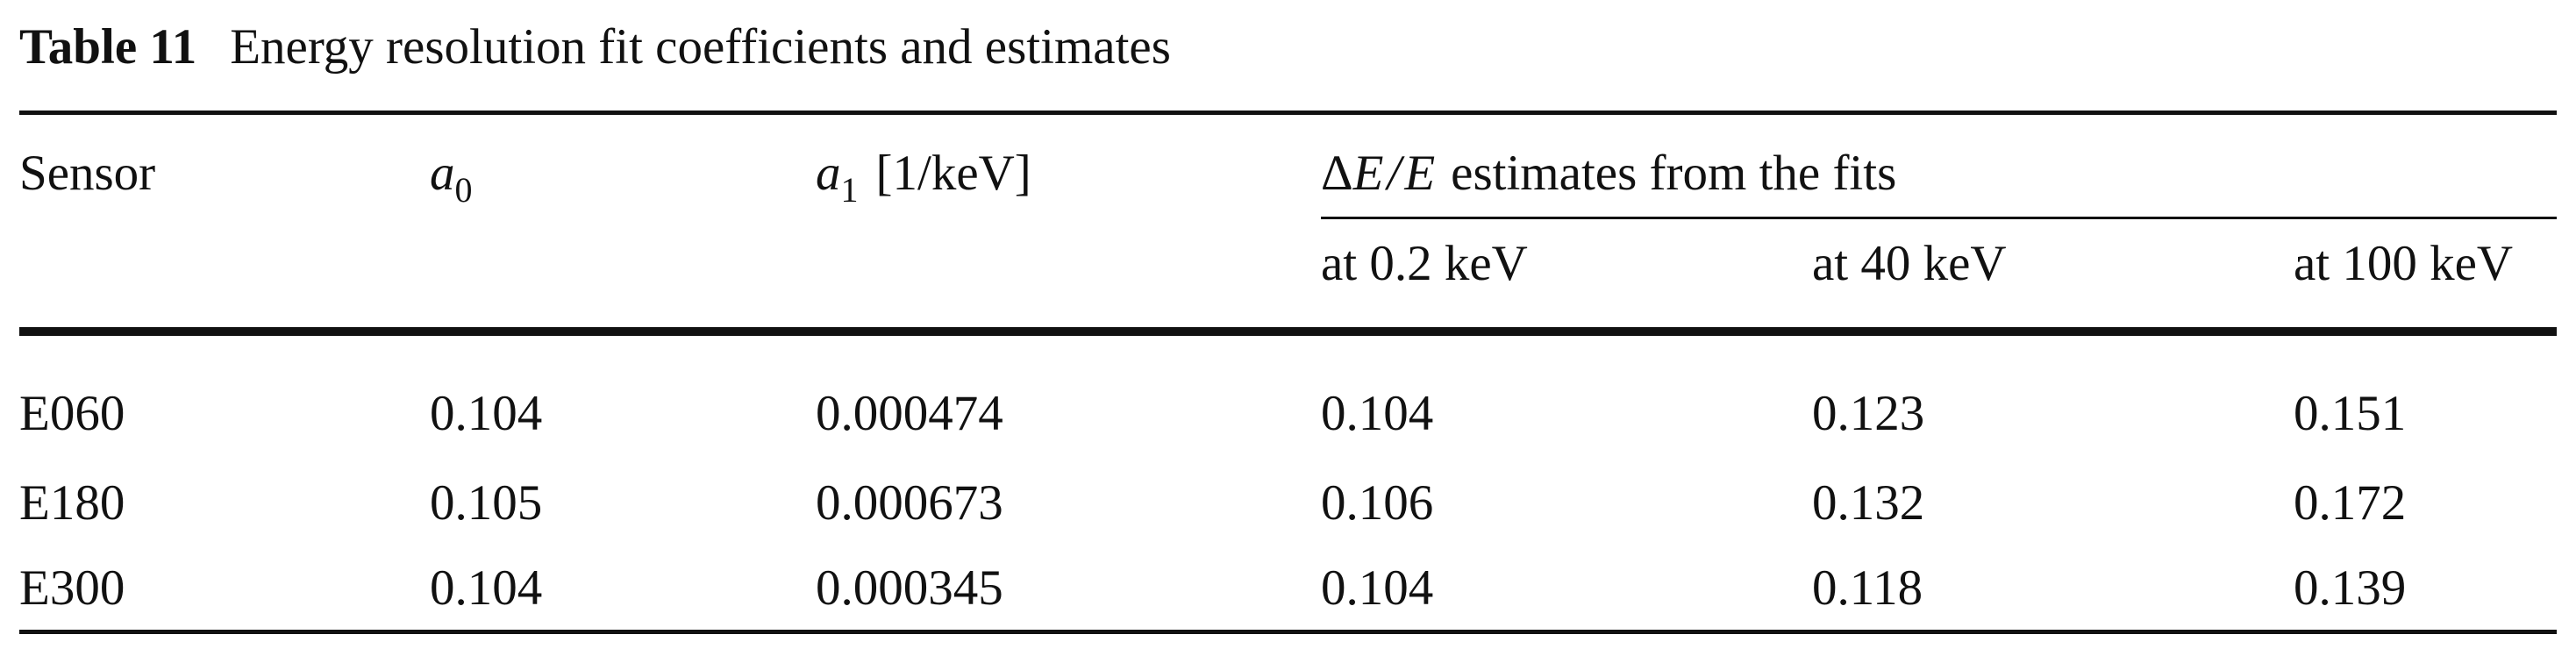 The image size is (2576, 656). Describe the element at coordinates (850, 190) in the screenshot. I see `header-a1-subscript: 1` at that location.